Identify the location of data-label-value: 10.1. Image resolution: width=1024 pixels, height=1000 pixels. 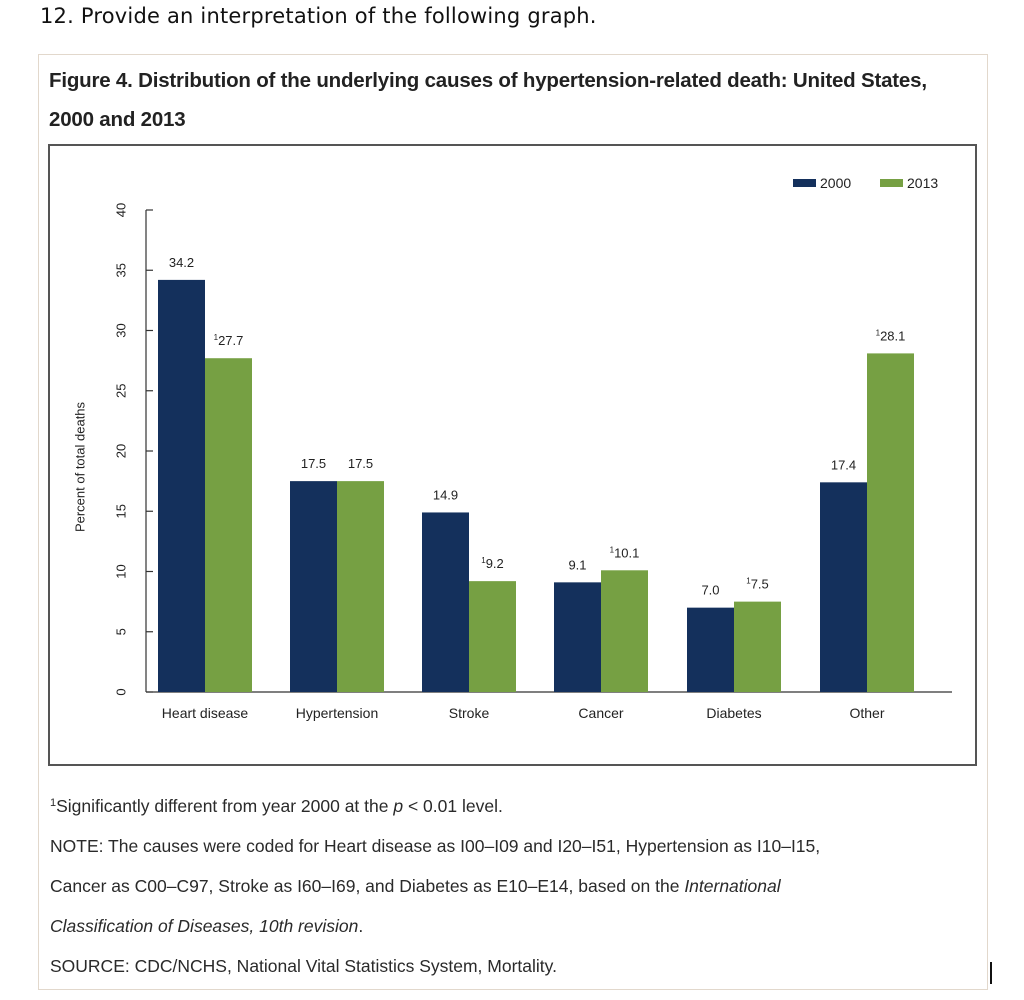
(626, 552).